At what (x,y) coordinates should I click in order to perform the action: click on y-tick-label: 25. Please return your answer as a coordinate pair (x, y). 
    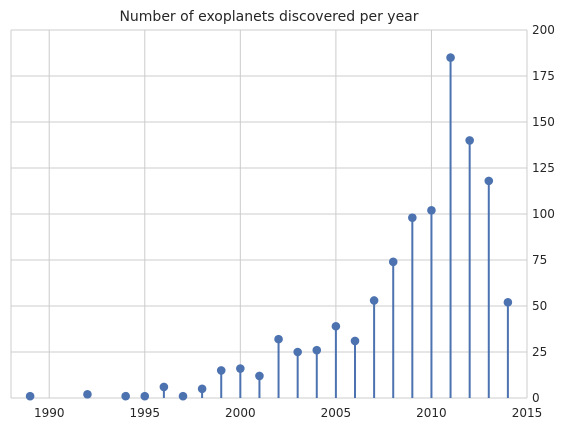
    Looking at the image, I should click on (539, 352).